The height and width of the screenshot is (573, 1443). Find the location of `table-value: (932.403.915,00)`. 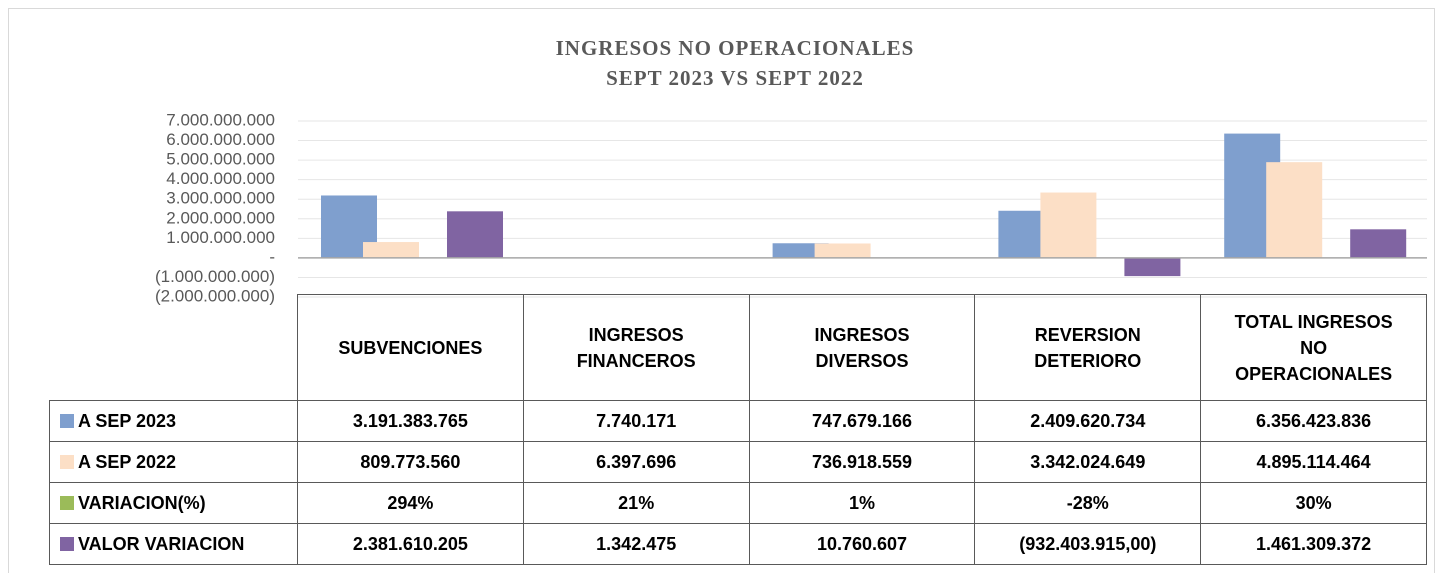

table-value: (932.403.915,00) is located at coordinates (1088, 544).